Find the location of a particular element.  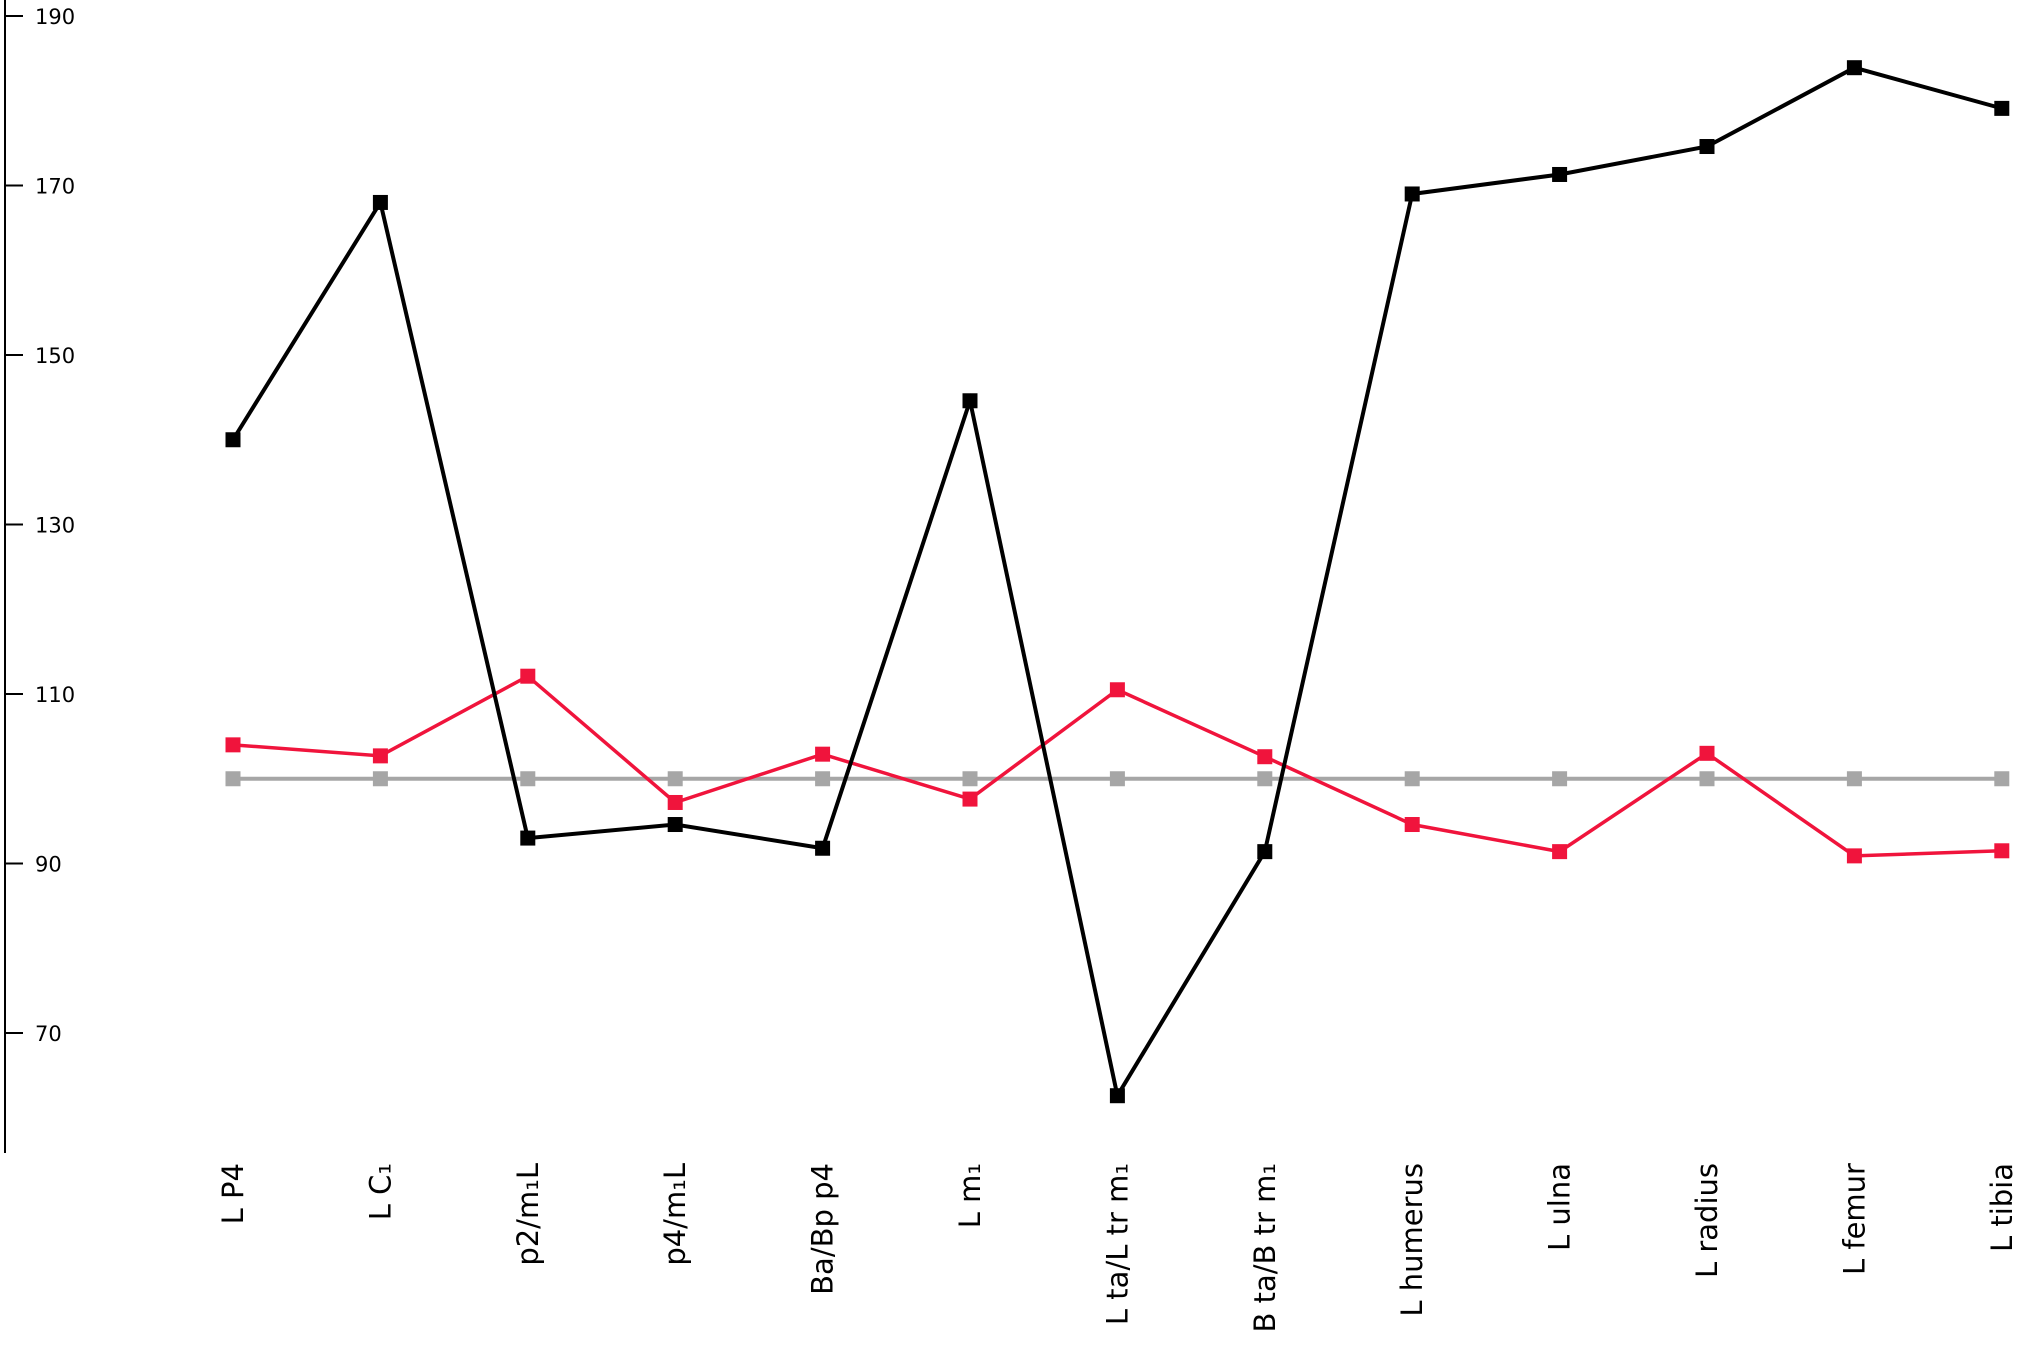

x-category-label: L ulna is located at coordinates (1560, 1207).